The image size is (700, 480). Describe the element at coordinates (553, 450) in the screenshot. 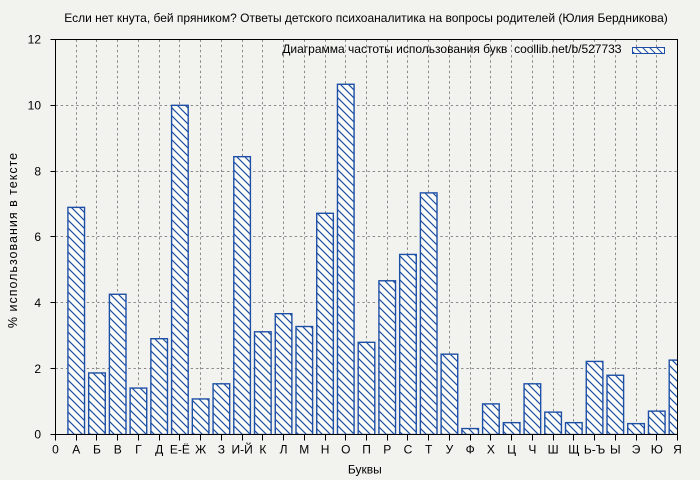

I see `svg-text: Ш` at that location.